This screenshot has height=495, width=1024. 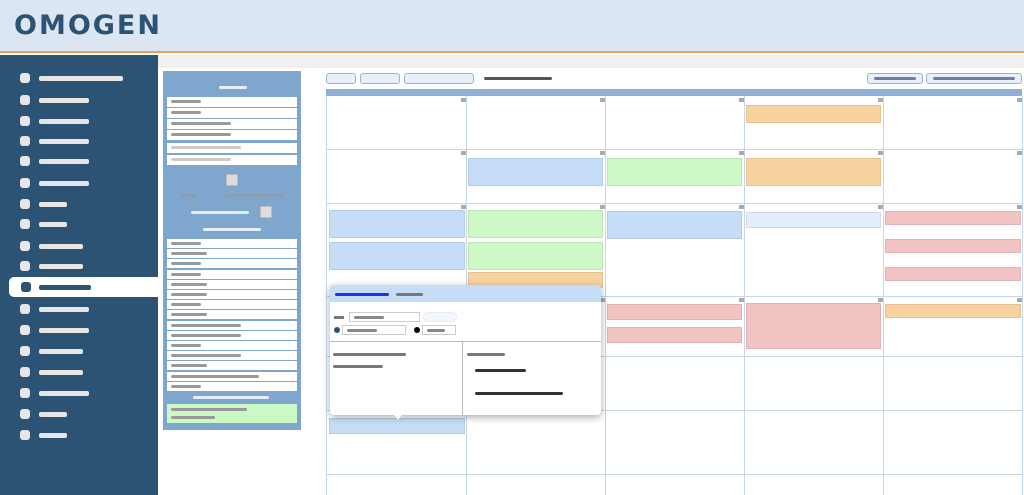 What do you see at coordinates (88, 25) in the screenshot?
I see `omogen-logo: OMOGEN` at bounding box center [88, 25].